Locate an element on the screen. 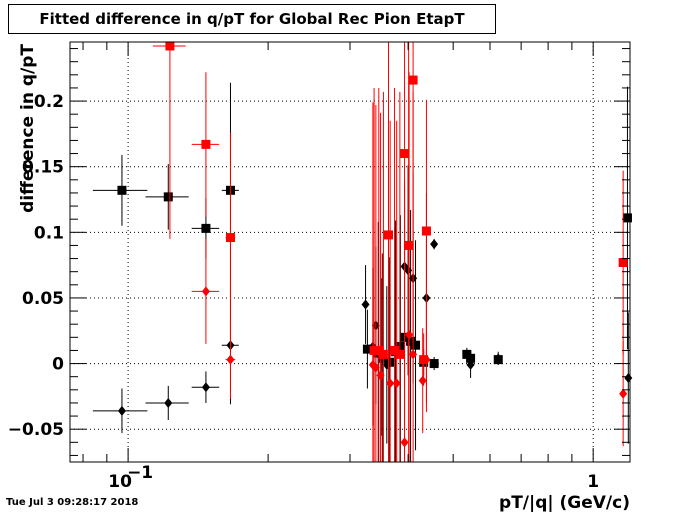  x-axis-label: pT/|q| (GeV/c) is located at coordinates (564, 503).